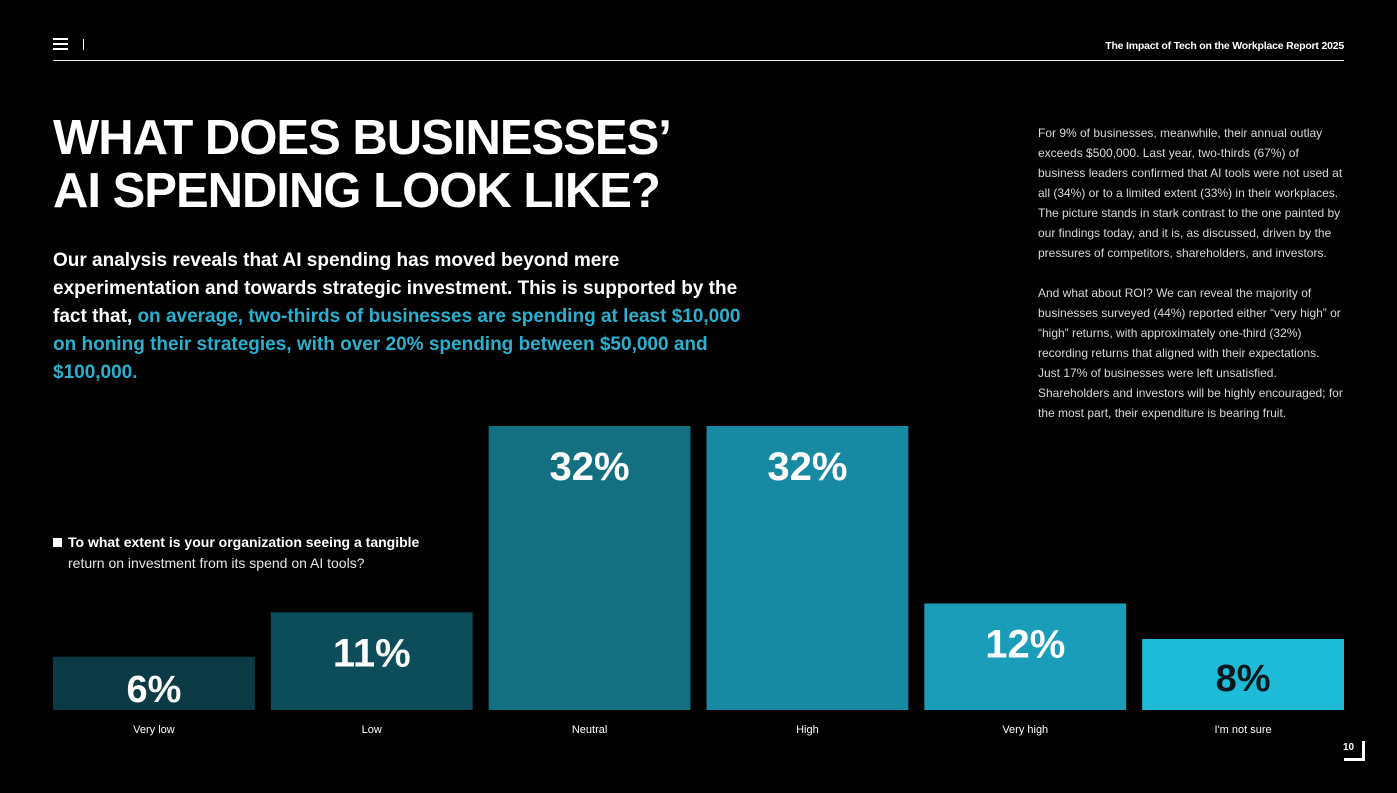  What do you see at coordinates (1243, 679) in the screenshot?
I see `data-label-5: 8%` at bounding box center [1243, 679].